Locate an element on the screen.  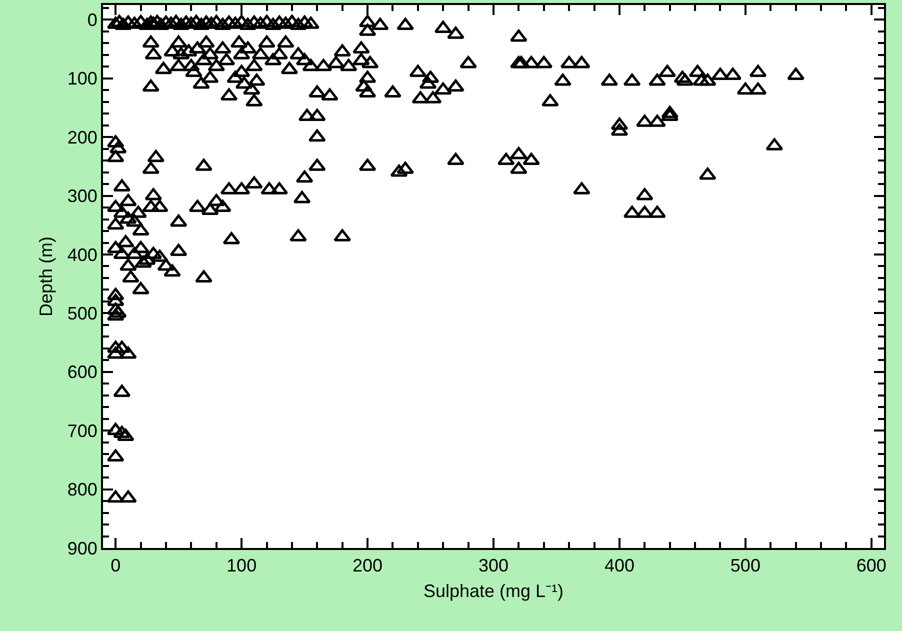
x-tick-label: 200 is located at coordinates (367, 566).